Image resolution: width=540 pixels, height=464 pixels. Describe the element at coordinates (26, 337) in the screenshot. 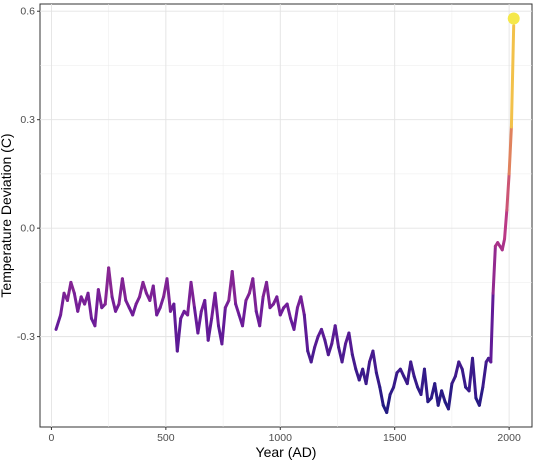

I see `y-tick-label: -0.3` at that location.